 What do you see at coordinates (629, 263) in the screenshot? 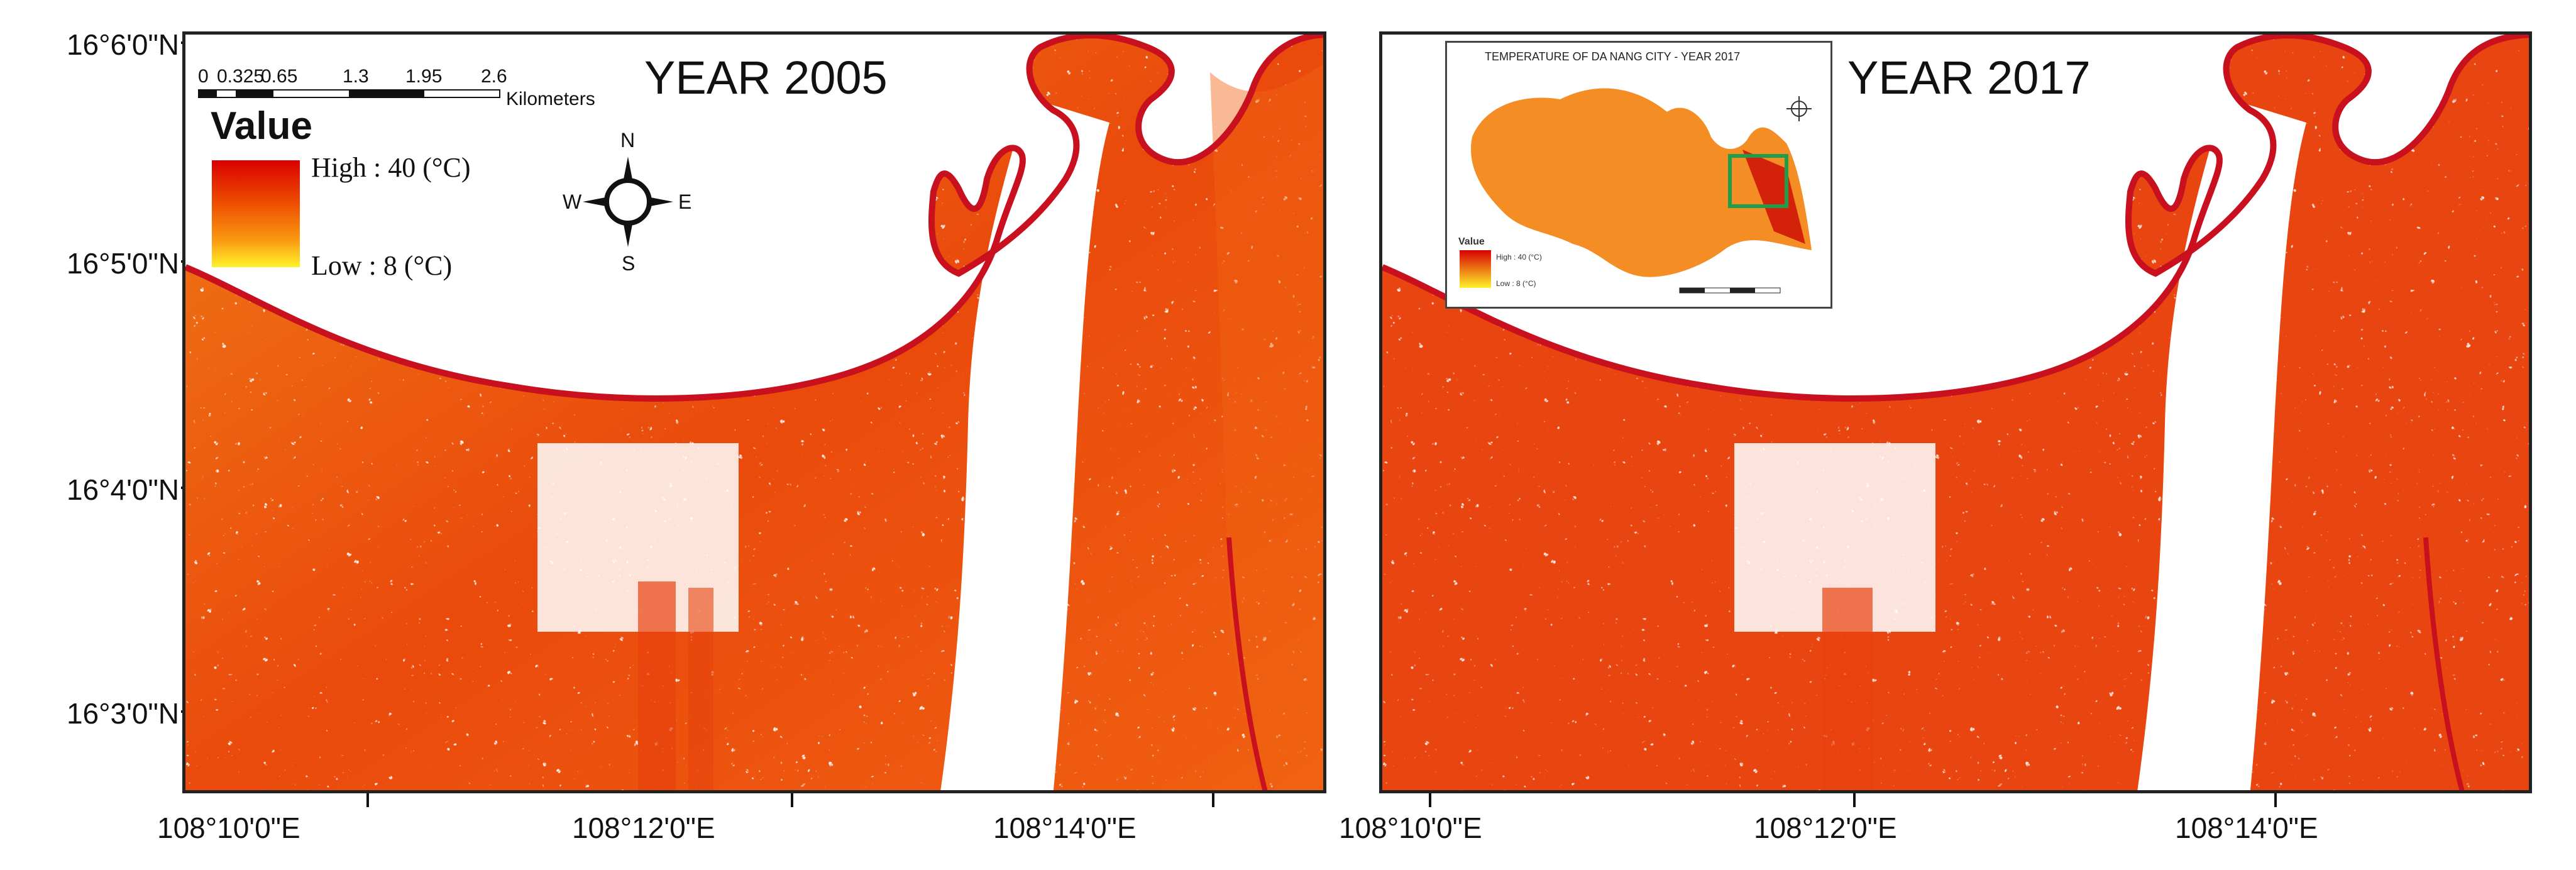
I see `compass-south-label: S` at bounding box center [629, 263].